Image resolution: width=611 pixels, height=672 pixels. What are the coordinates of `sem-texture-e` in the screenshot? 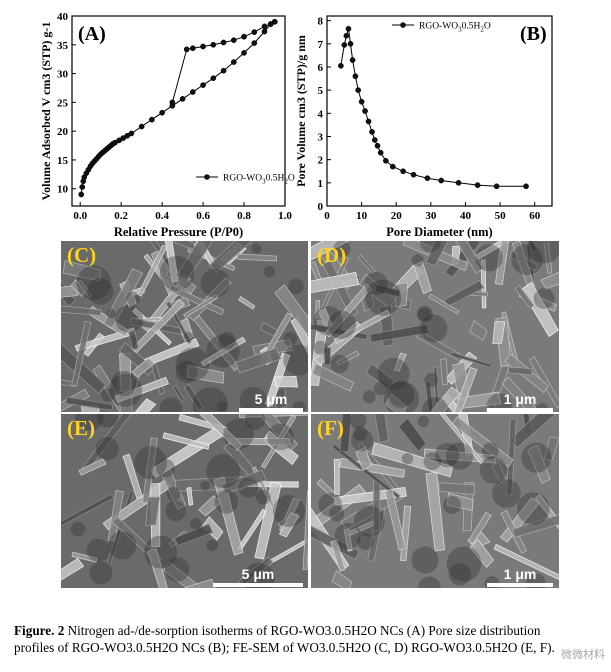 It's located at (184, 501).